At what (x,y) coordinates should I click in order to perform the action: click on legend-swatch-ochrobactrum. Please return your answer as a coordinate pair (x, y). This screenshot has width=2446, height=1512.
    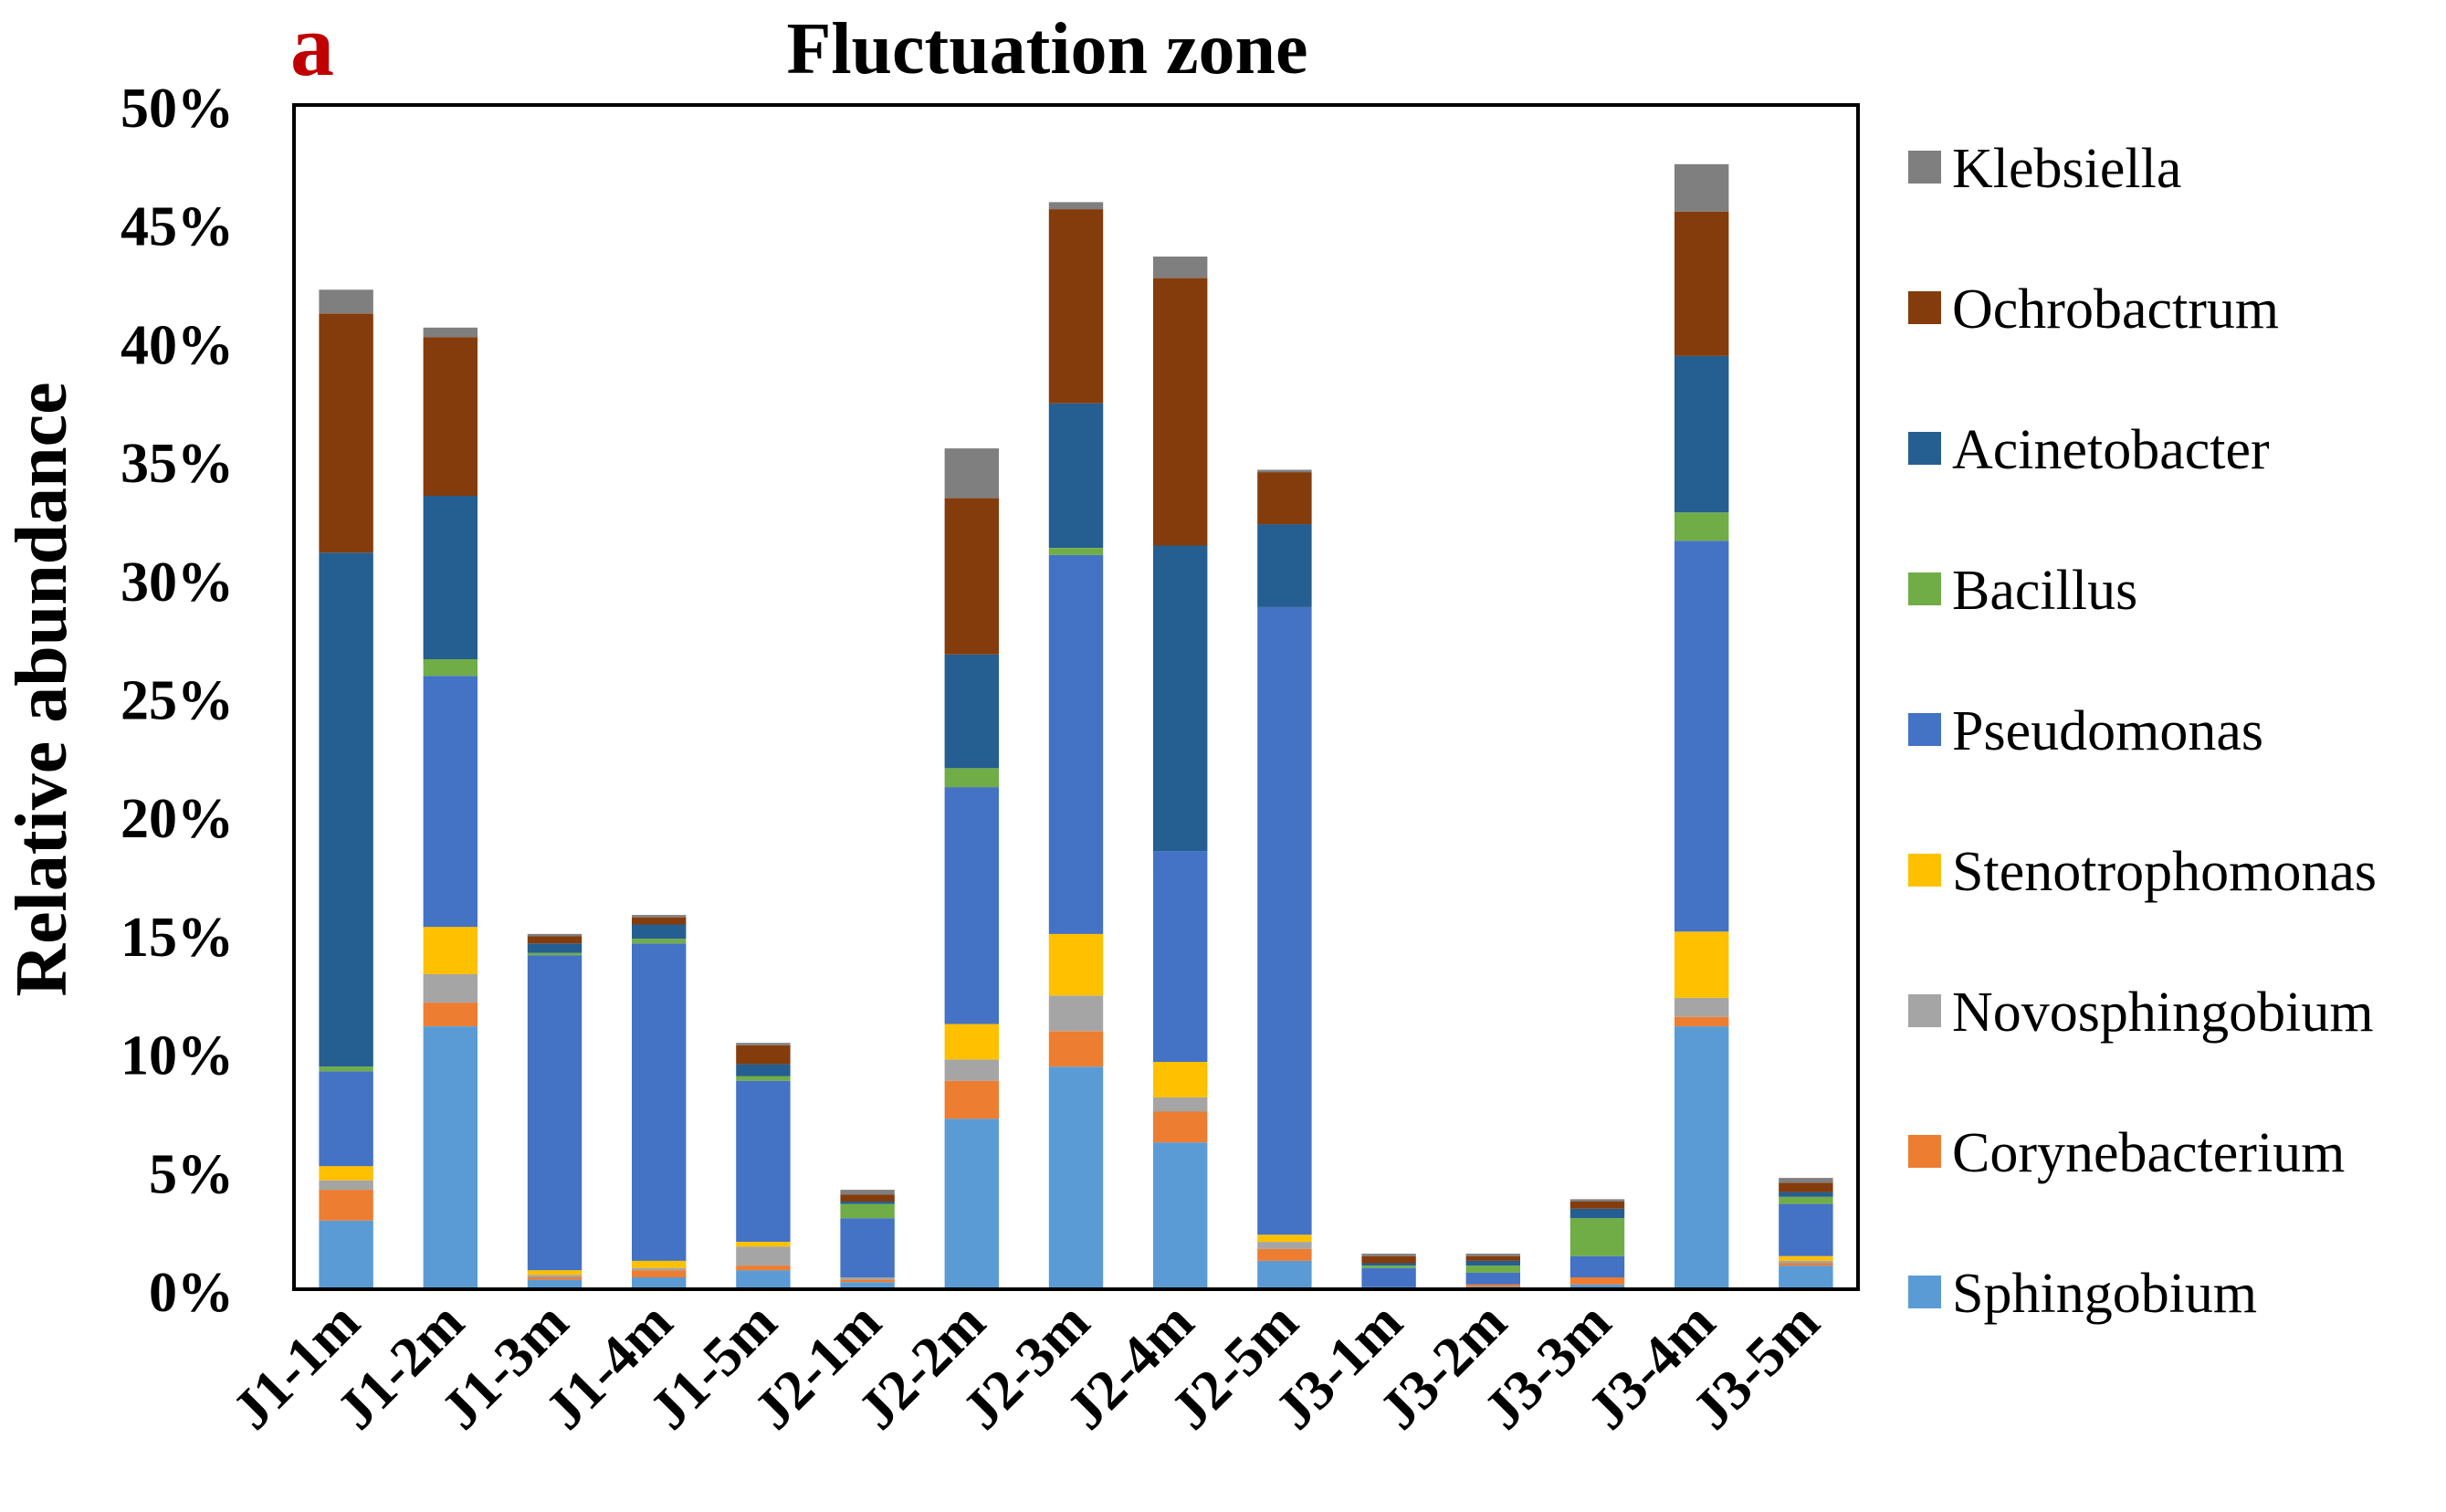
    Looking at the image, I should click on (1924, 307).